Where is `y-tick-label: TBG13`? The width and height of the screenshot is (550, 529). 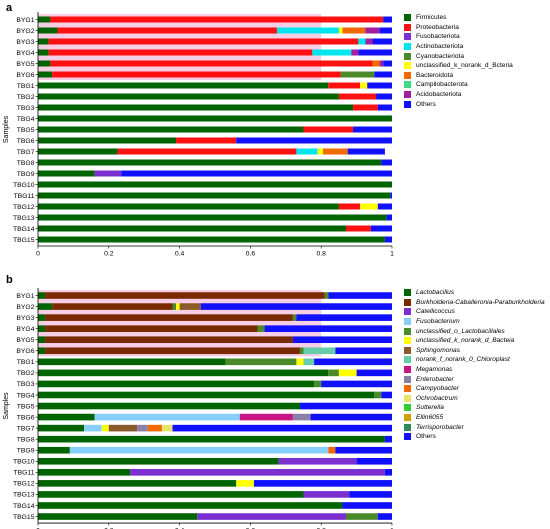 y-tick-label: TBG13 is located at coordinates (24, 218).